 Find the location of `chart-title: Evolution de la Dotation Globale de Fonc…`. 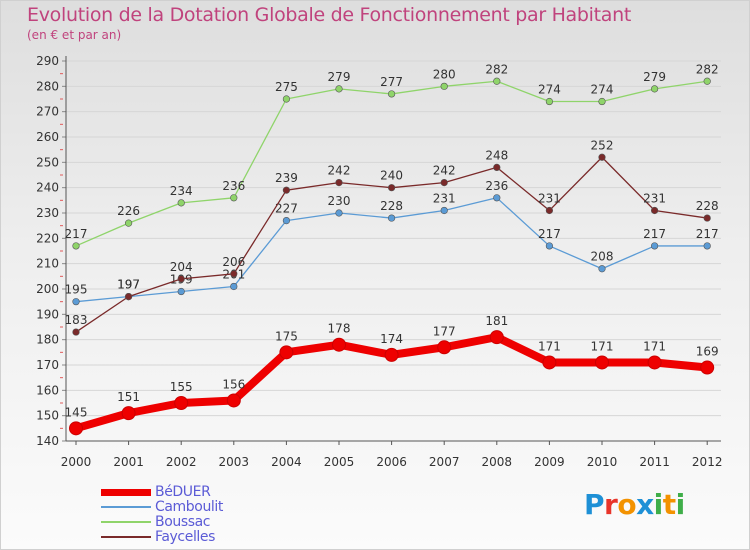

chart-title: Evolution de la Dotation Globale de Fonc… is located at coordinates (329, 15).